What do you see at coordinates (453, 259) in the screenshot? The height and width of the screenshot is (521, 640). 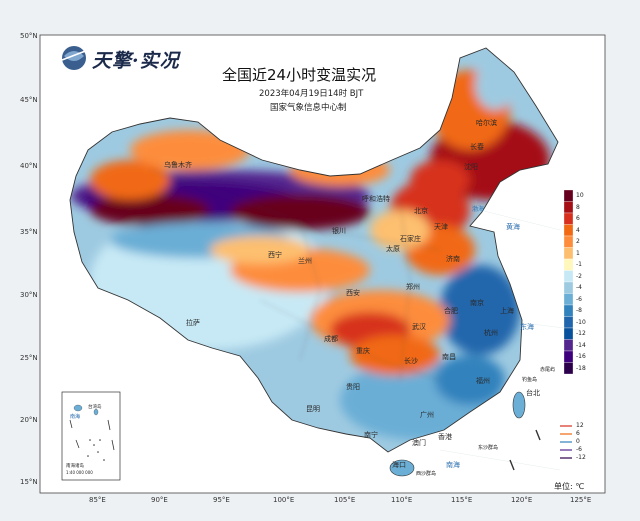 I see `city-label: 济南` at bounding box center [453, 259].